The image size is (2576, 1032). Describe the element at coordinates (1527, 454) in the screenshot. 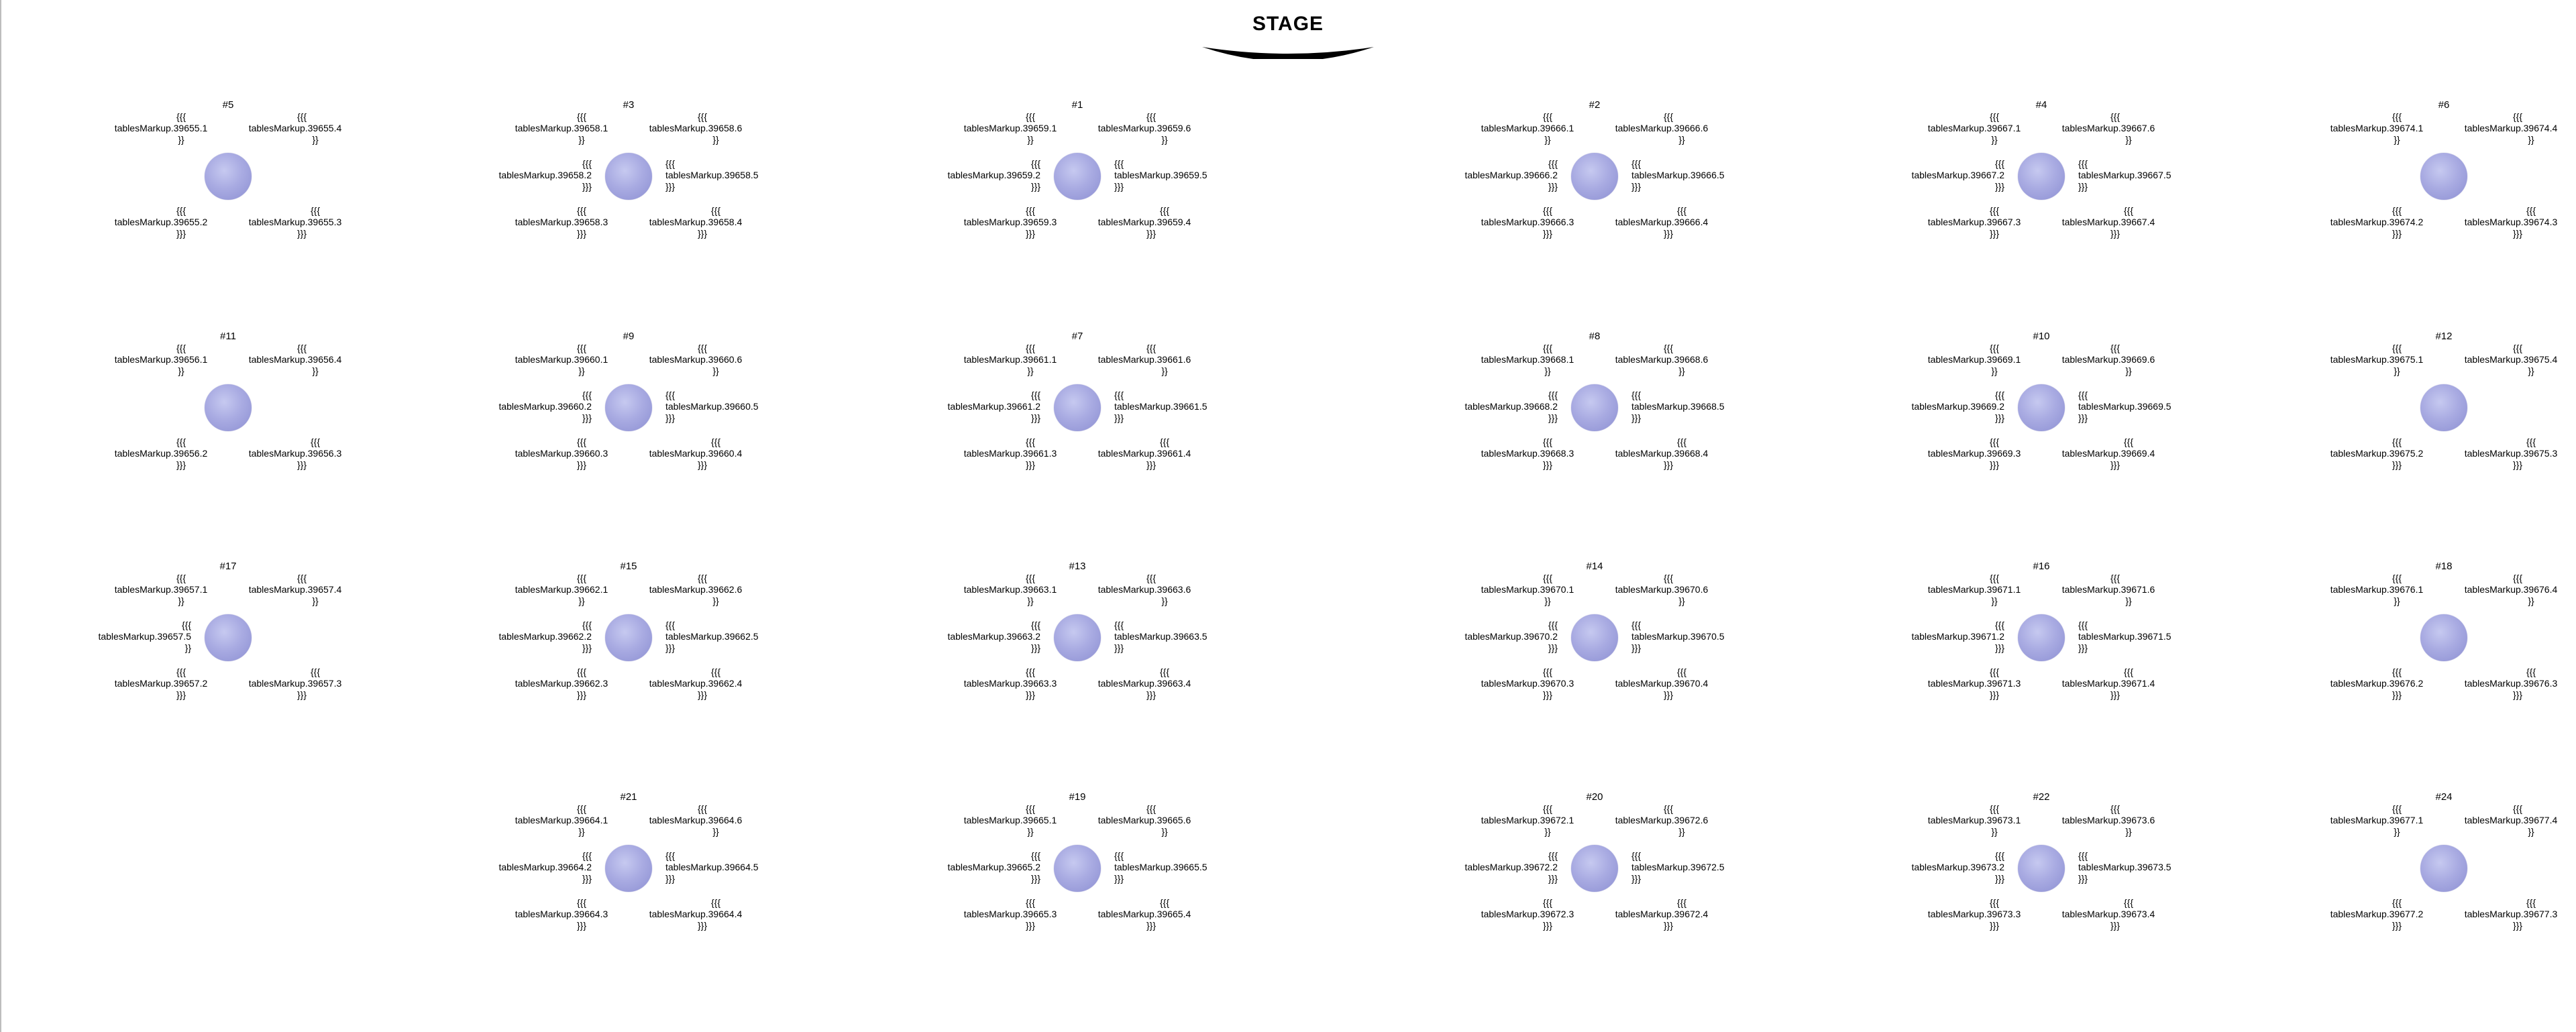

I see `seat-3: {{{tablesMarkup.39668.3}}}` at that location.